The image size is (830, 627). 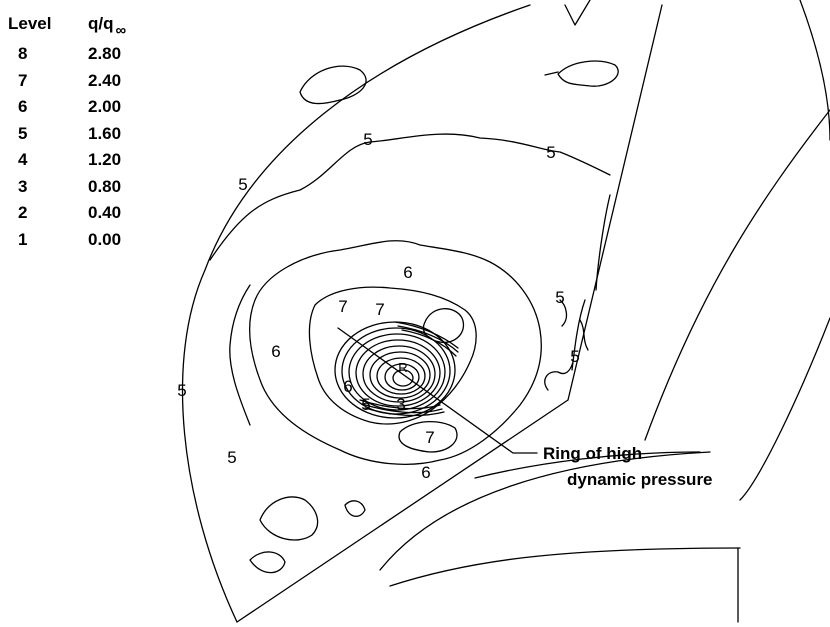 I want to click on outer-geometry-top-arc, so click(x=814, y=70).